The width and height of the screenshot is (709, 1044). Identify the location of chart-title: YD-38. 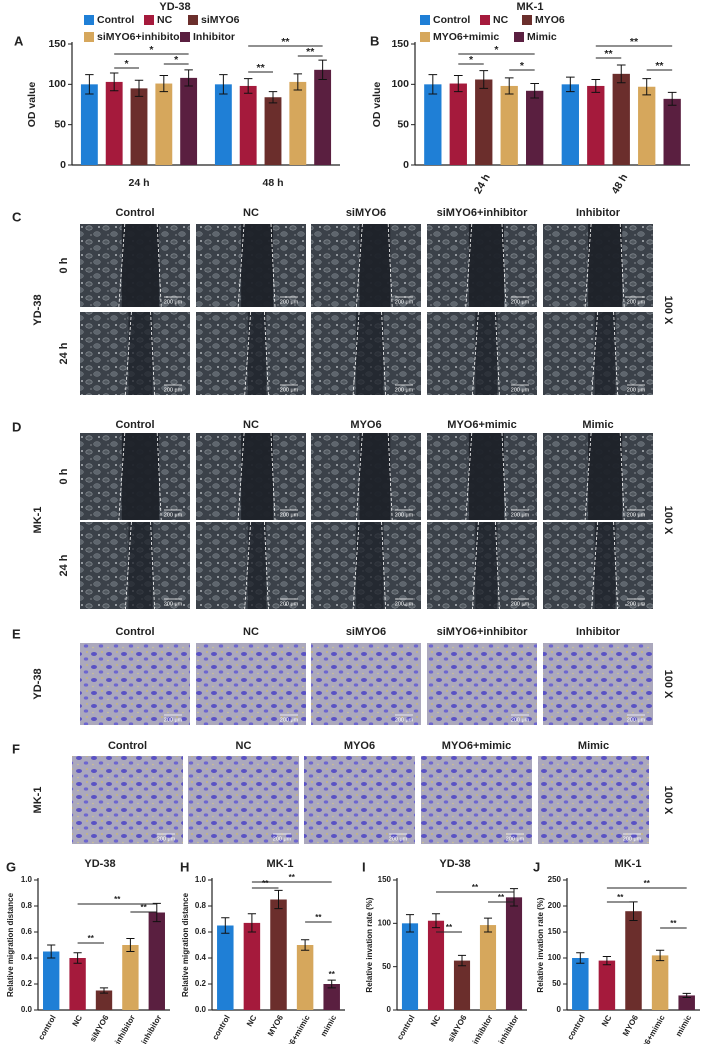
(174, 7).